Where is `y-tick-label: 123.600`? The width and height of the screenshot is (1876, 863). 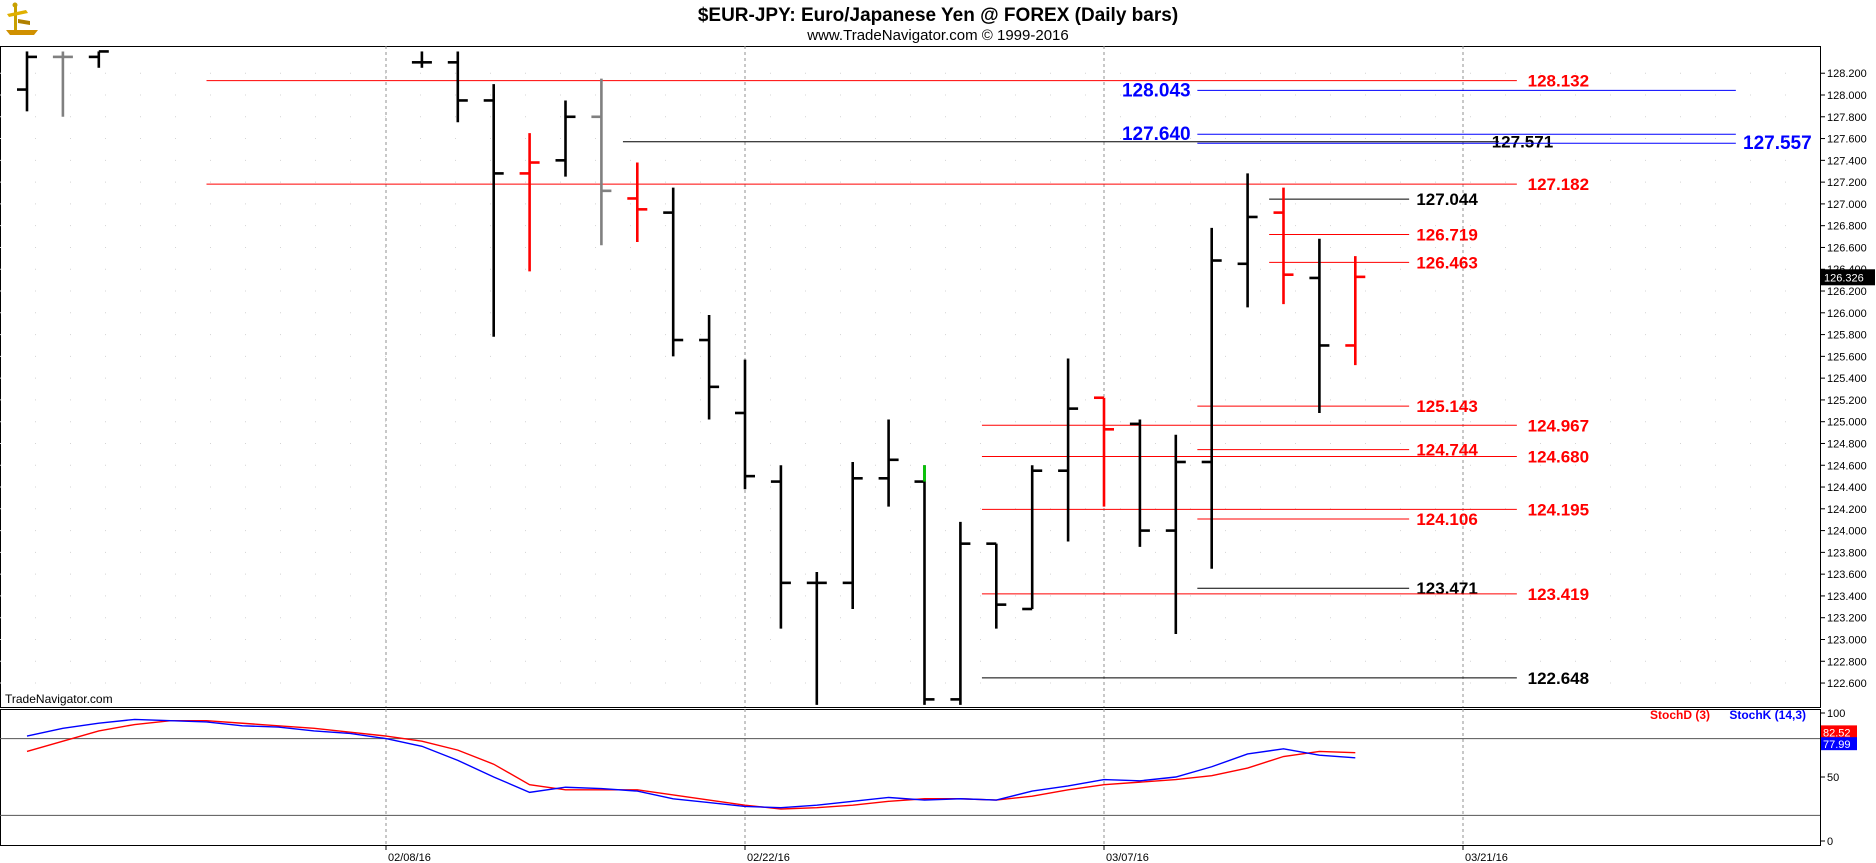 y-tick-label: 123.600 is located at coordinates (1847, 575).